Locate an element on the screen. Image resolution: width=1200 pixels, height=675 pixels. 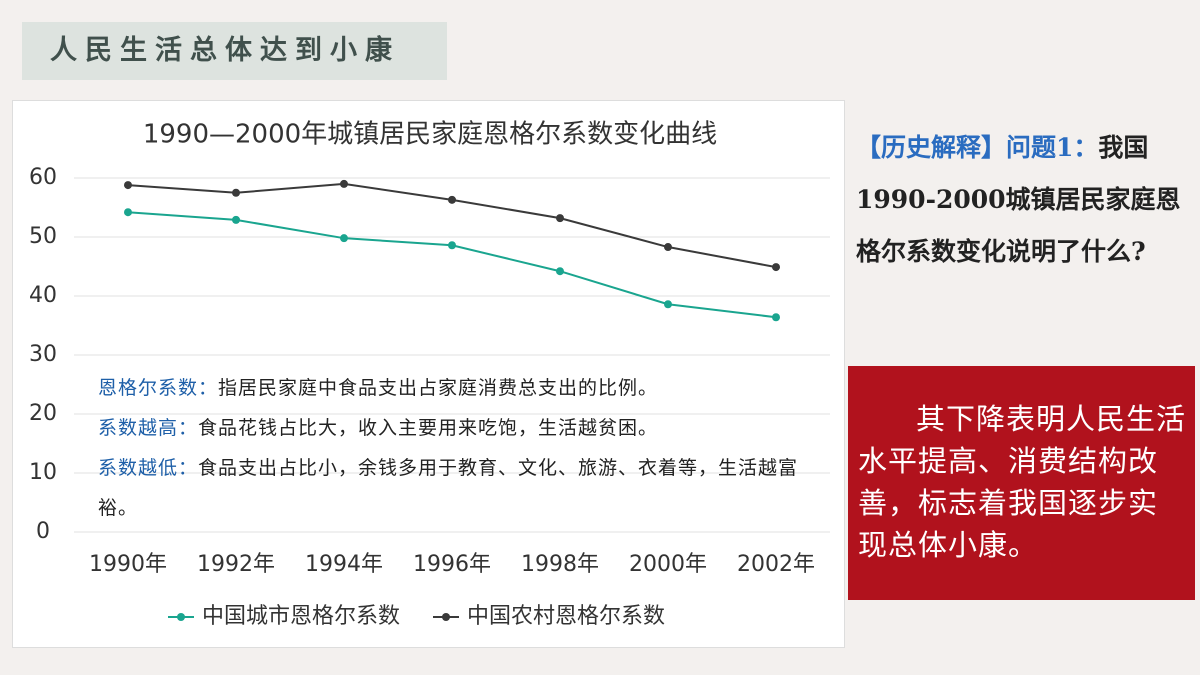
x-tick-label: 2002年 is located at coordinates (776, 564).